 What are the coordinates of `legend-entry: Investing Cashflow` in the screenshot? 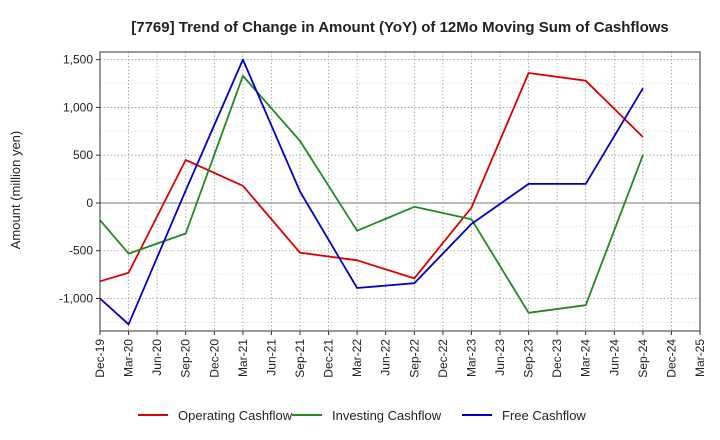 It's located at (387, 415).